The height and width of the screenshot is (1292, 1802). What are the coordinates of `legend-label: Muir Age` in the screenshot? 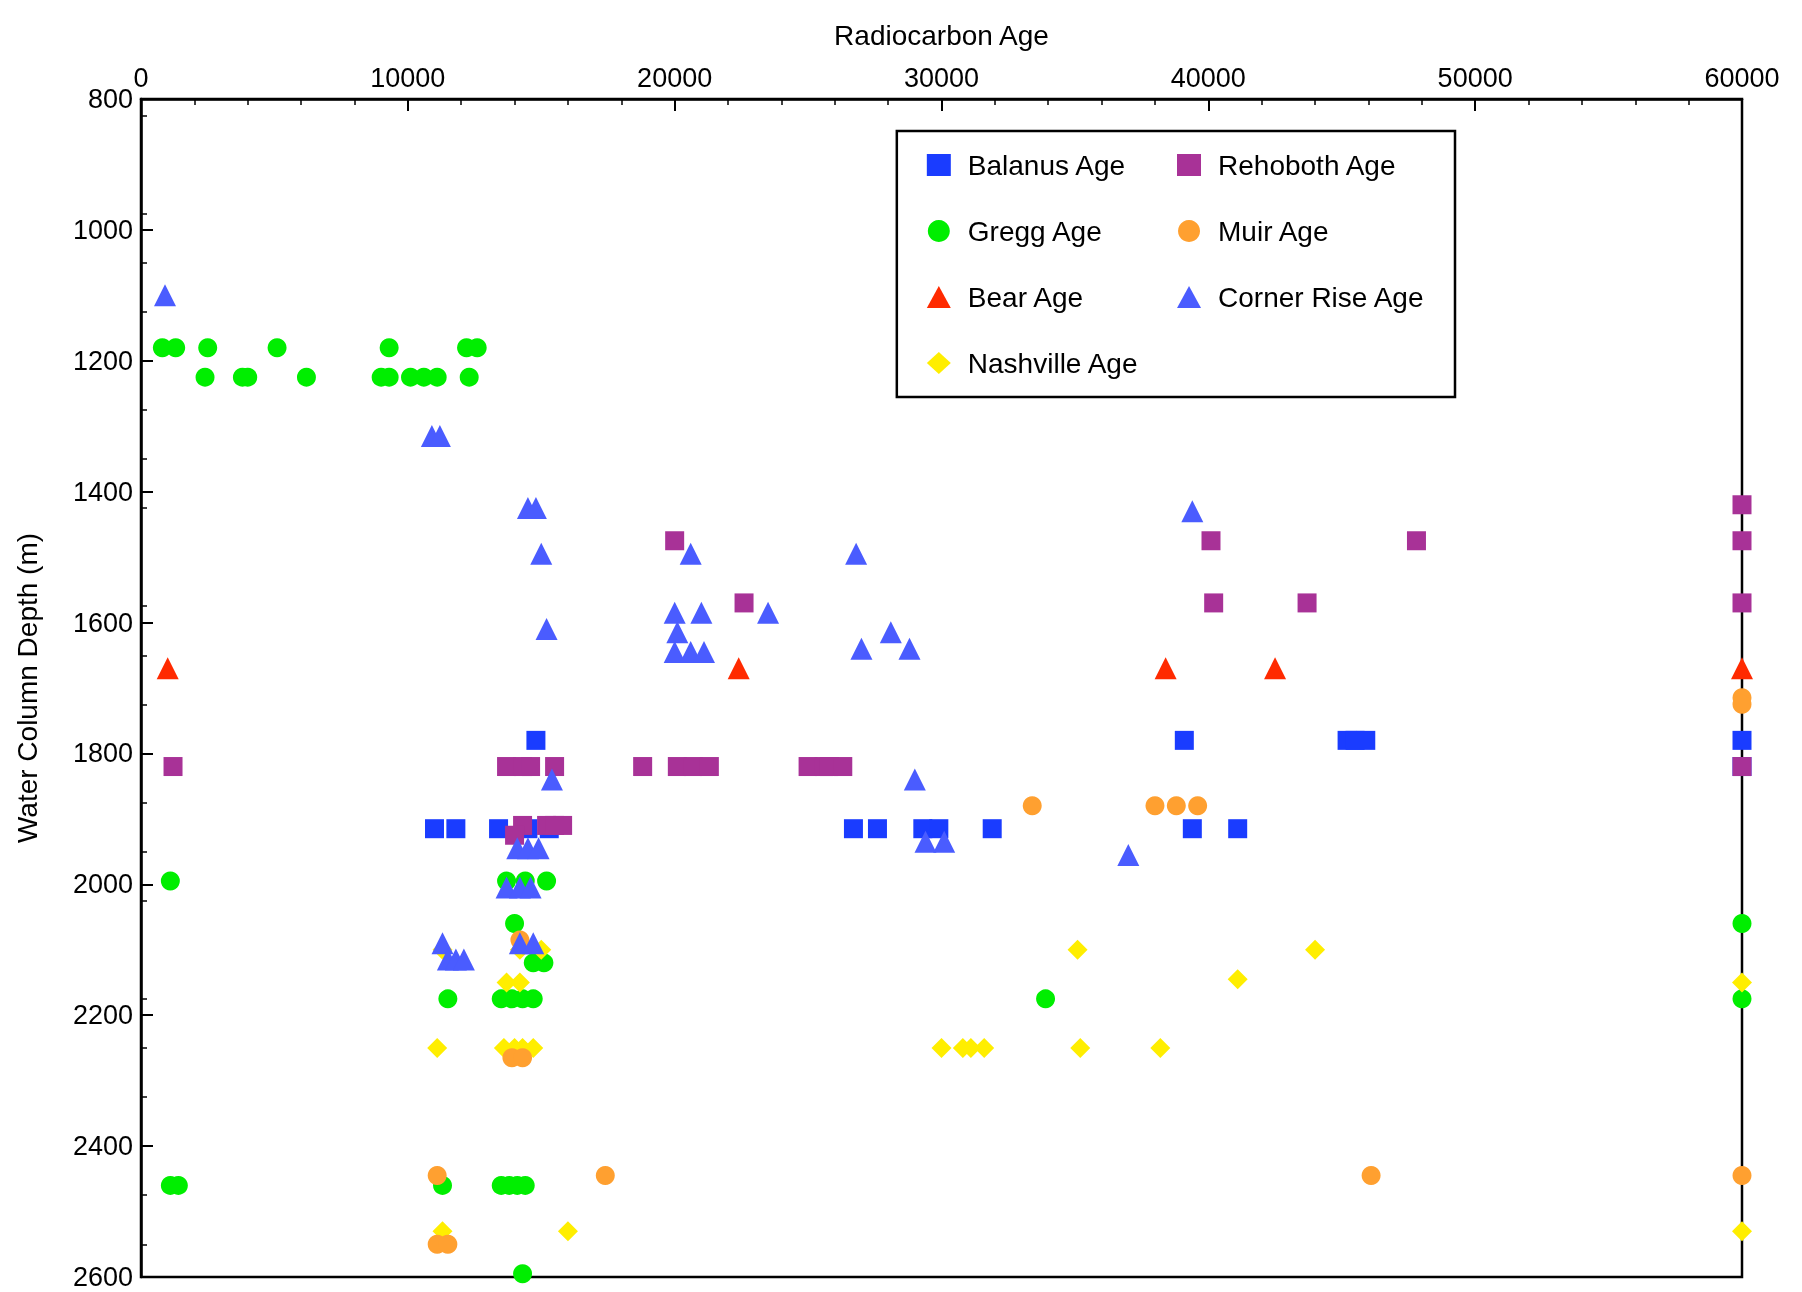 It's located at (1273, 231).